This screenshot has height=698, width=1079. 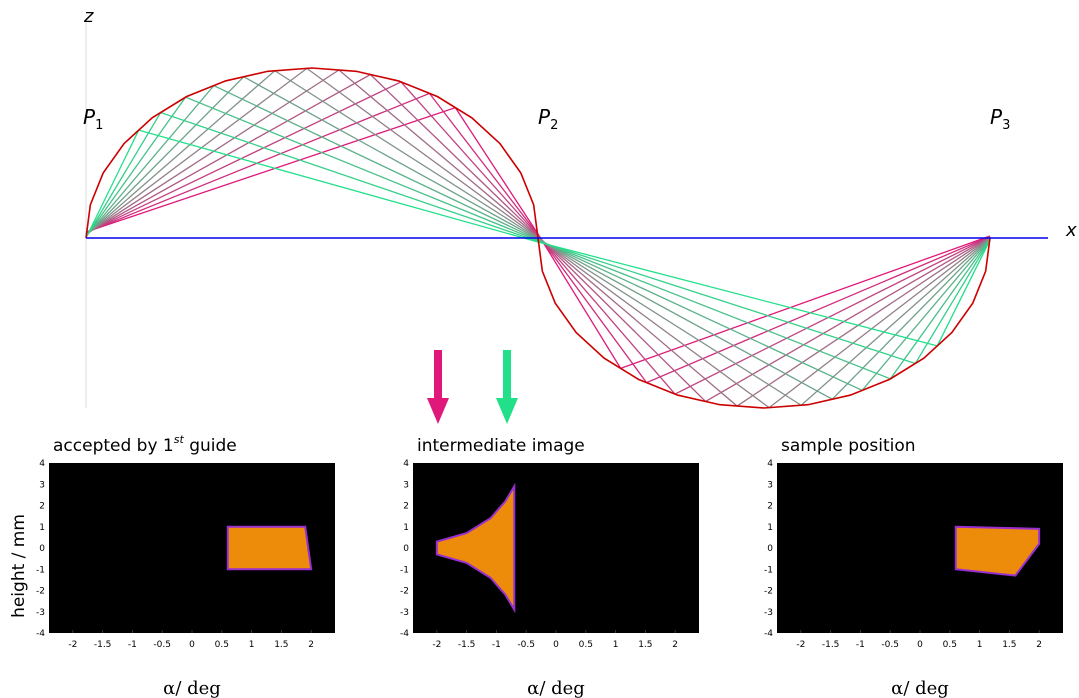 I want to click on panel-title: intermediate image, so click(x=501, y=446).